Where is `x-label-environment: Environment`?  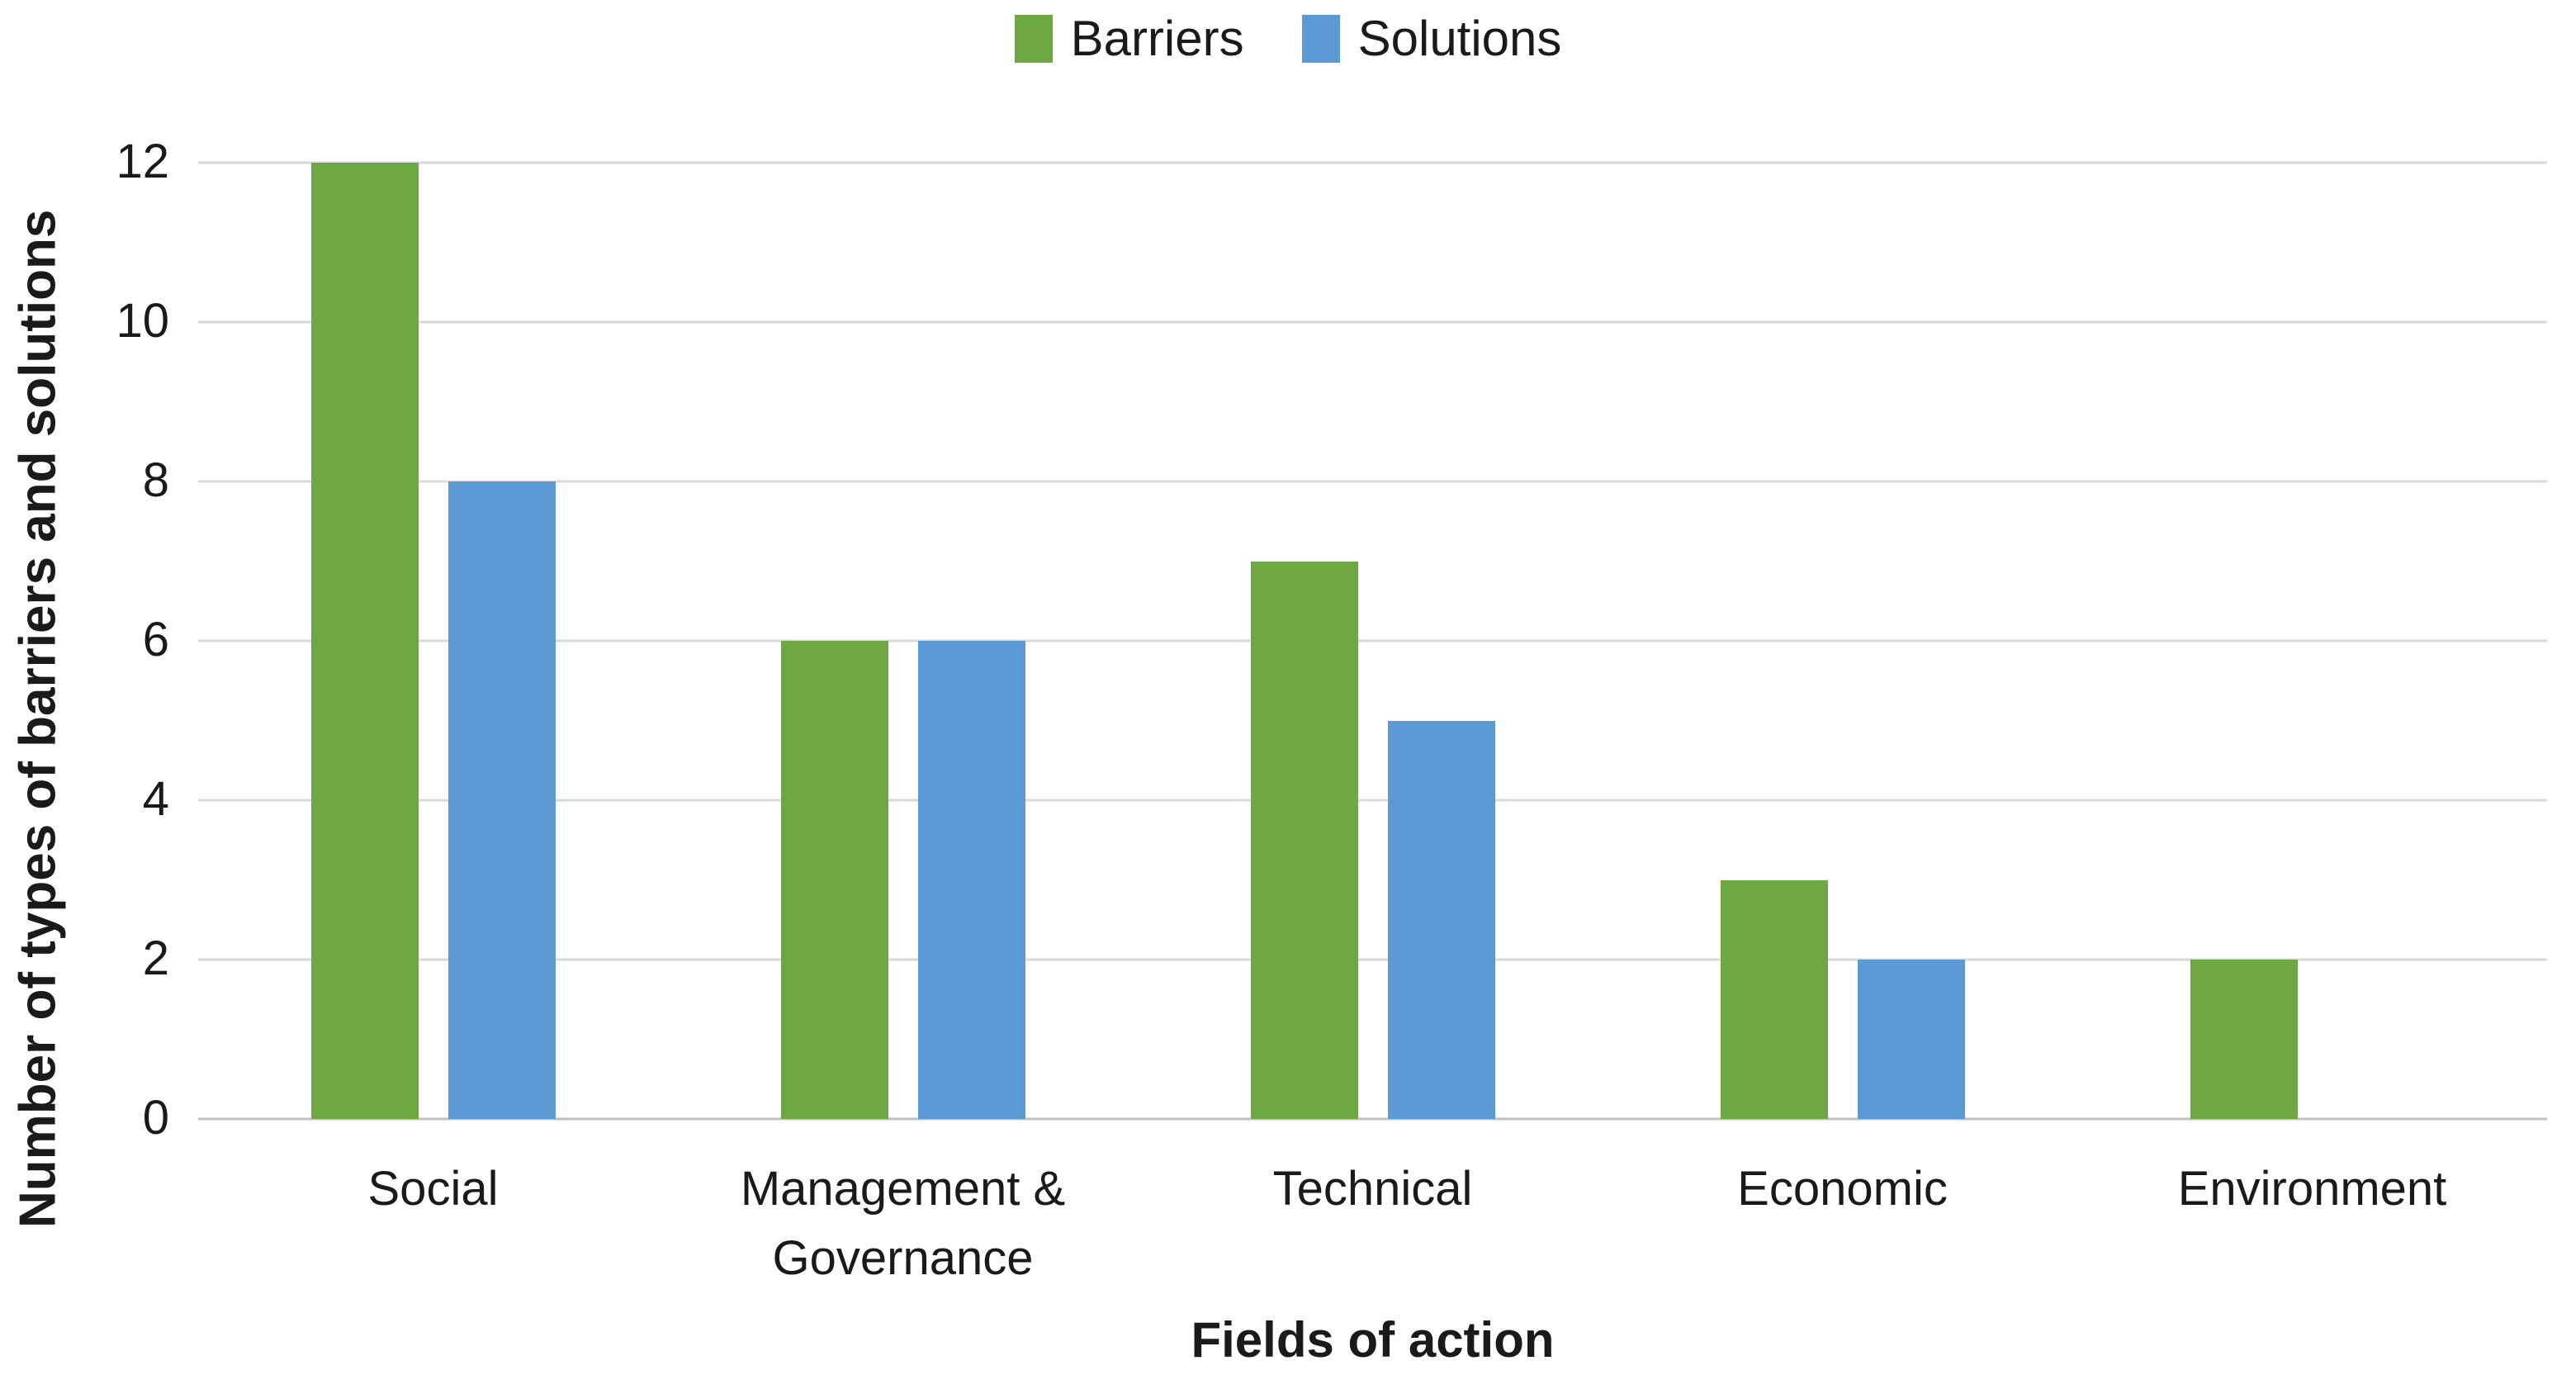 x-label-environment: Environment is located at coordinates (2312, 1189).